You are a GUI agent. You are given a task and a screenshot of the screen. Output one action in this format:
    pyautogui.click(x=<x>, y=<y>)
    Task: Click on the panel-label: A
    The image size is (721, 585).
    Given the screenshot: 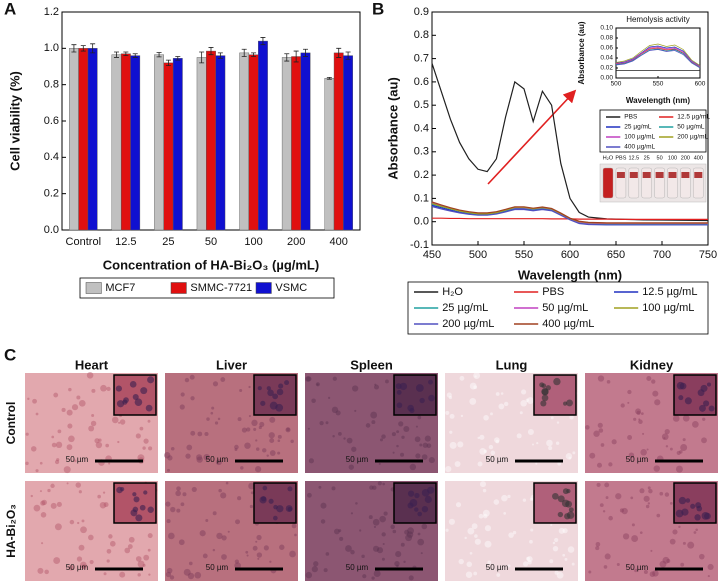 What is the action you would take?
    pyautogui.click(x=10, y=9)
    